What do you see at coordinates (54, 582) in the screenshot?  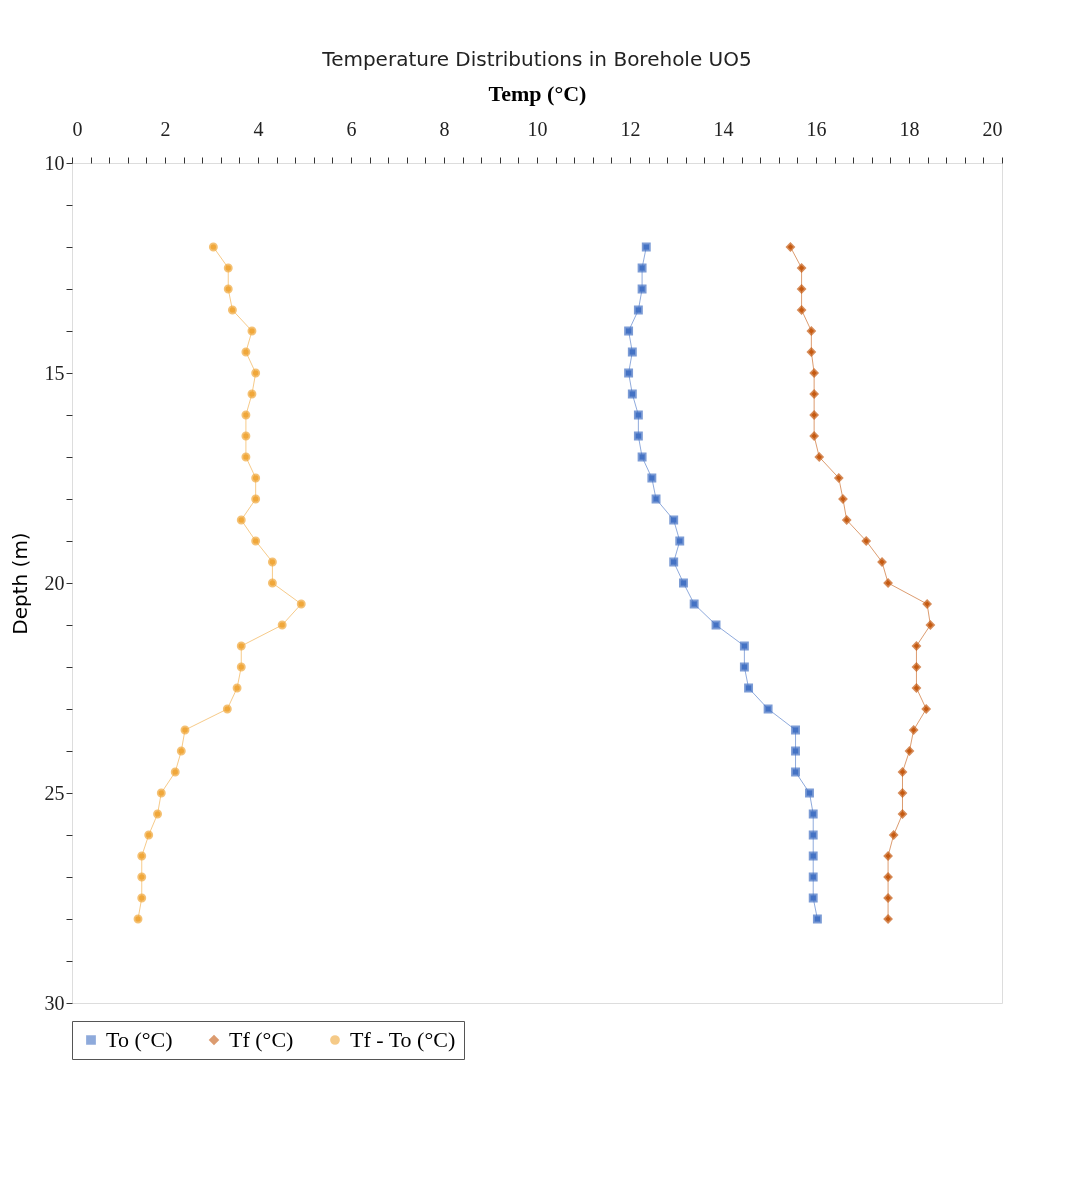 I see `y-tick-label: 20` at bounding box center [54, 582].